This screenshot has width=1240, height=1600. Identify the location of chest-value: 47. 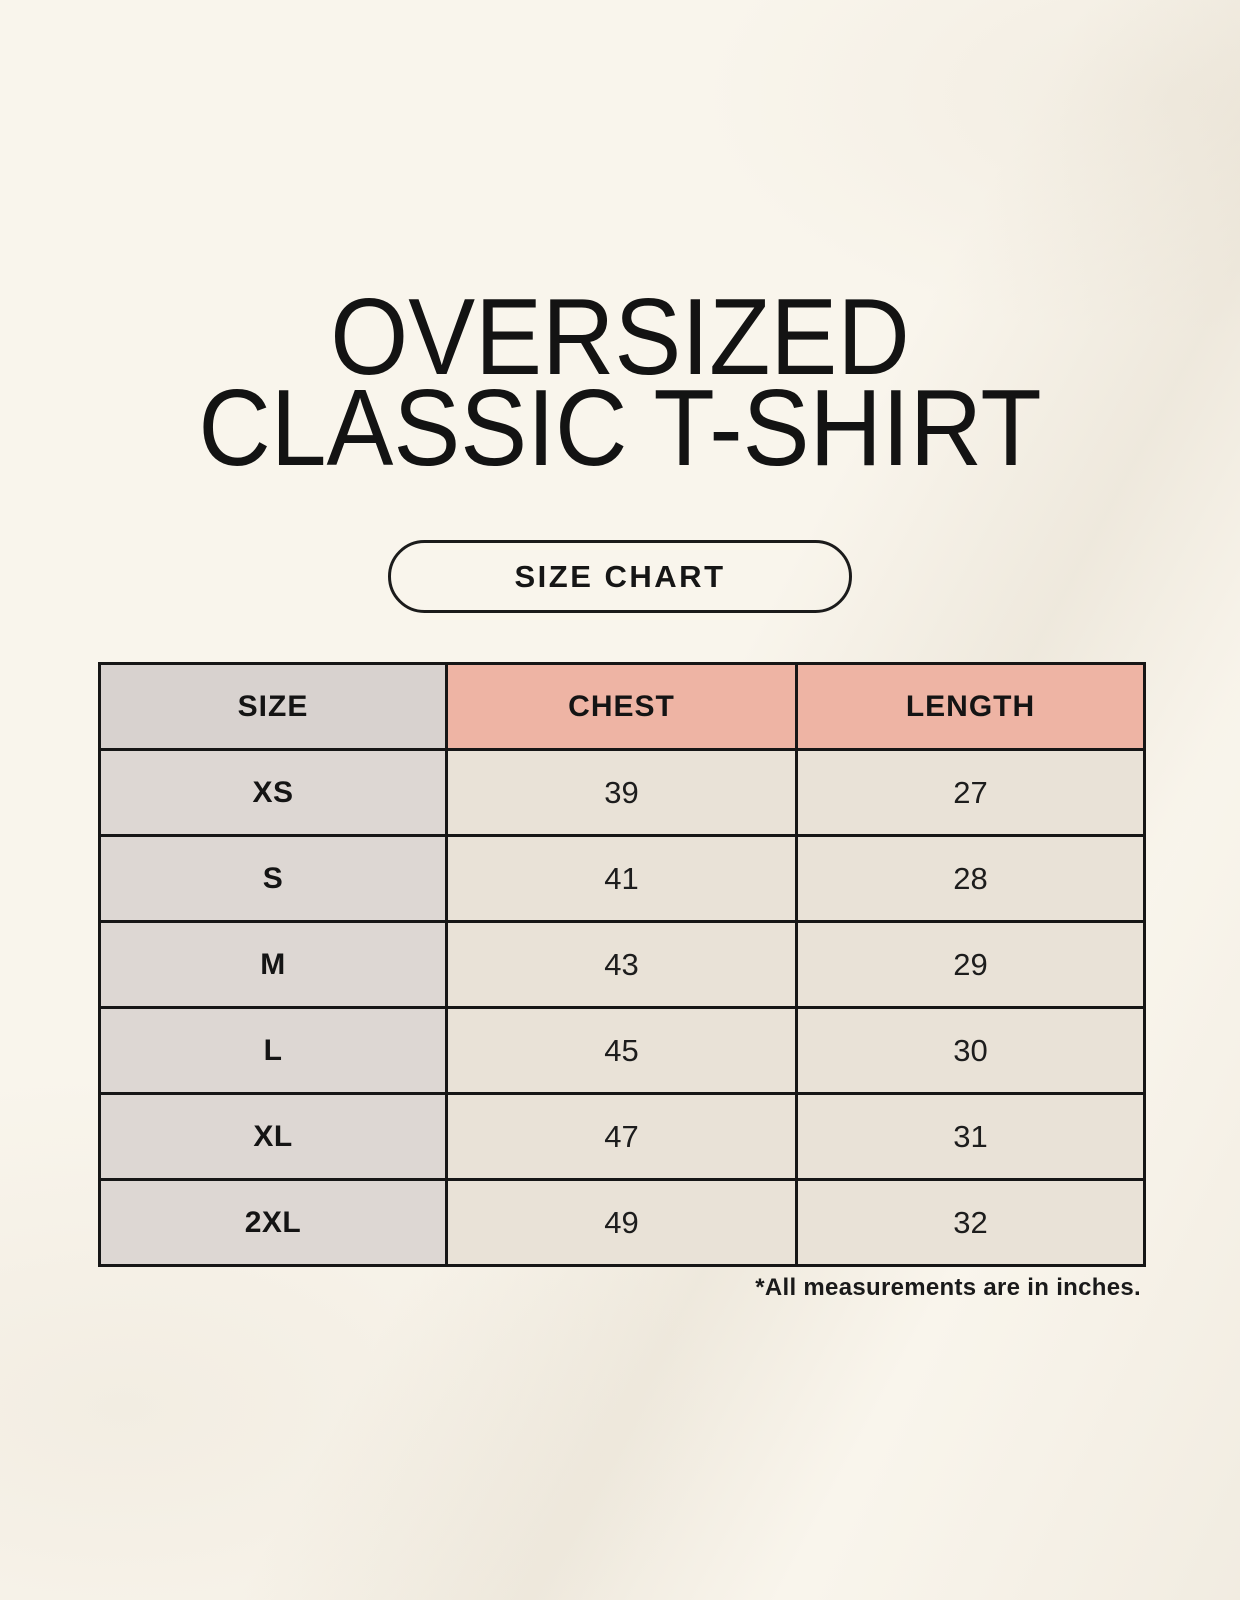
(621, 1136).